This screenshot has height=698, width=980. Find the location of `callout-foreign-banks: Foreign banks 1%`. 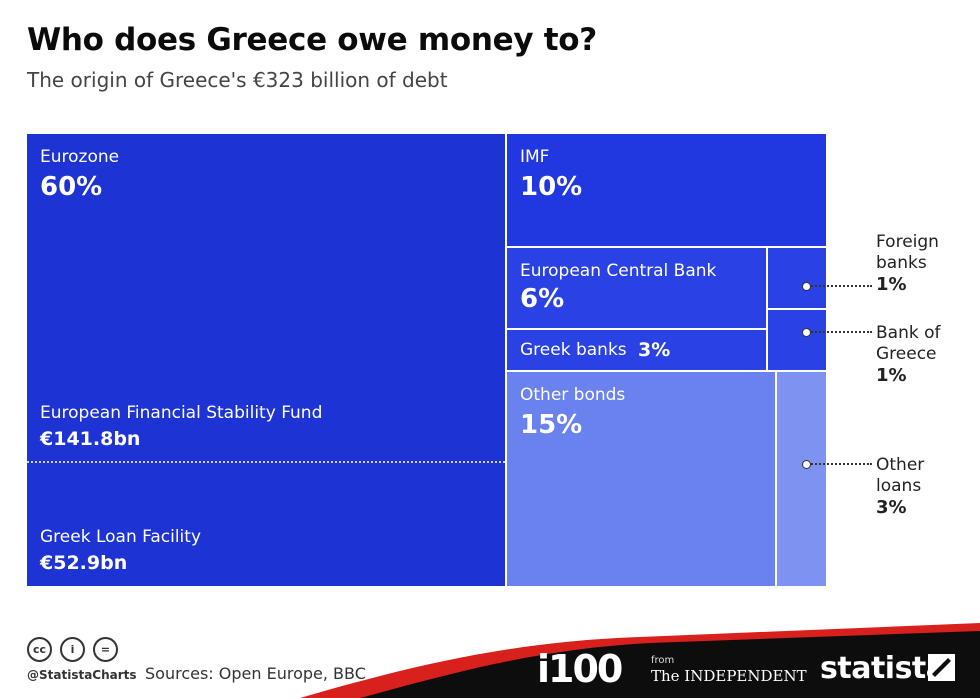

callout-foreign-banks: Foreign banks 1% is located at coordinates (907, 263).